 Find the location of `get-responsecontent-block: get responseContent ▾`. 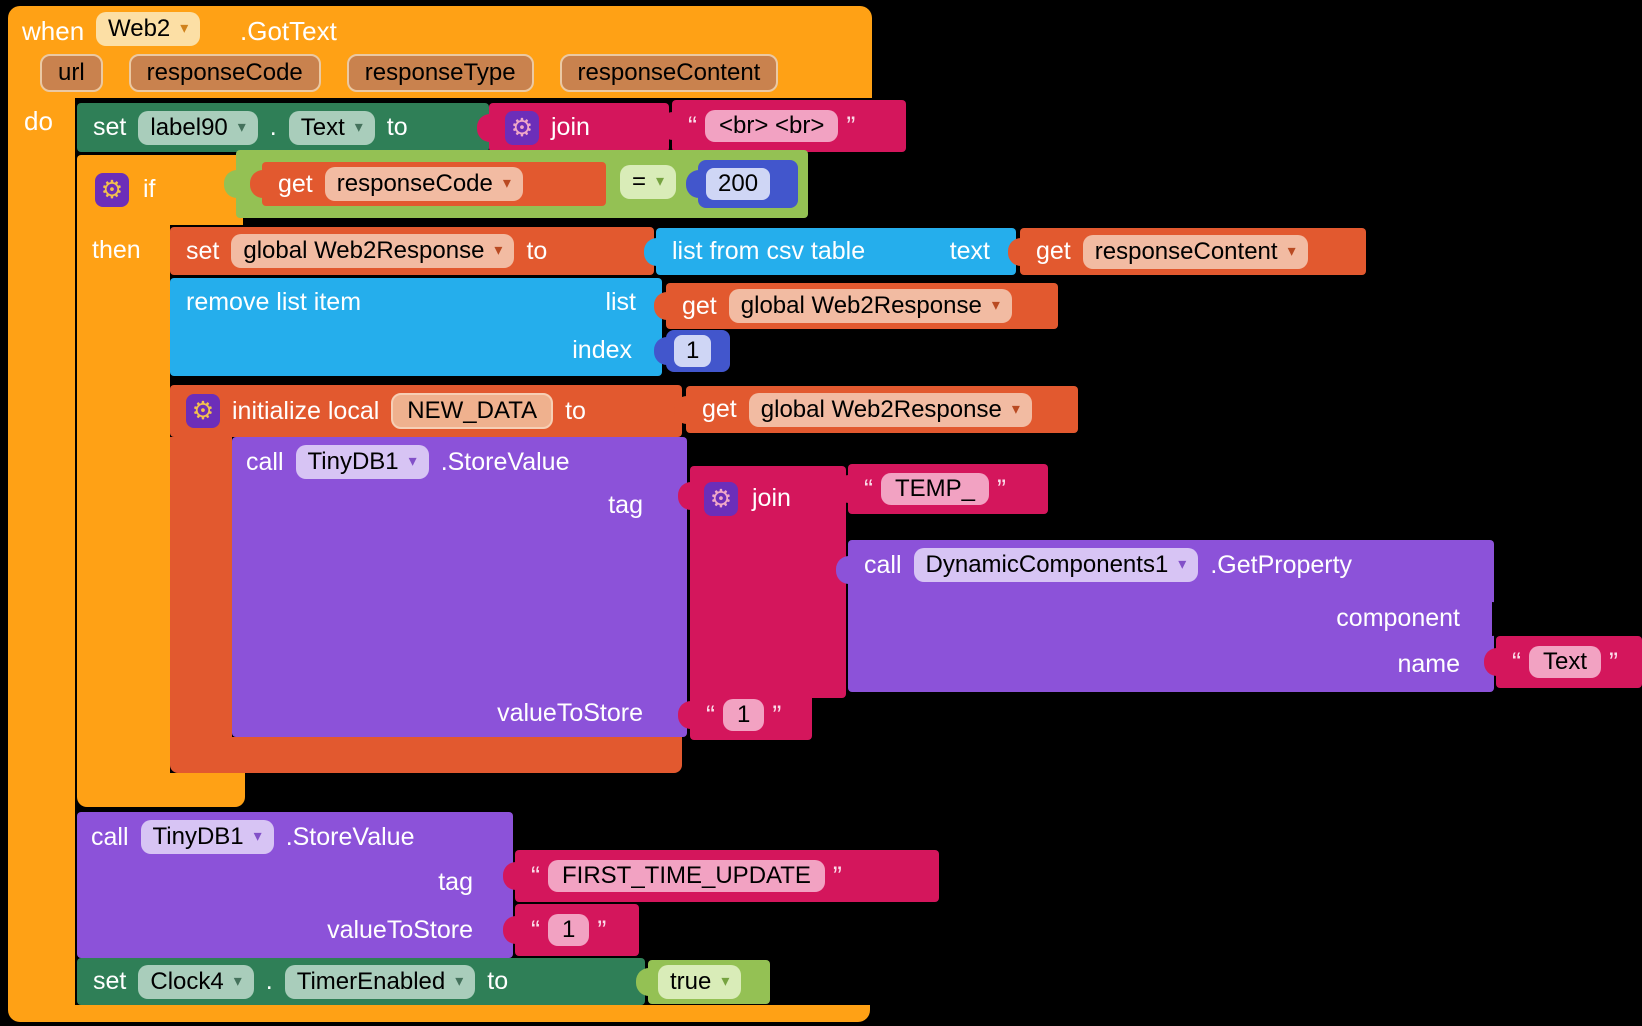

get-responsecontent-block: get responseContent ▾ is located at coordinates (1193, 251).